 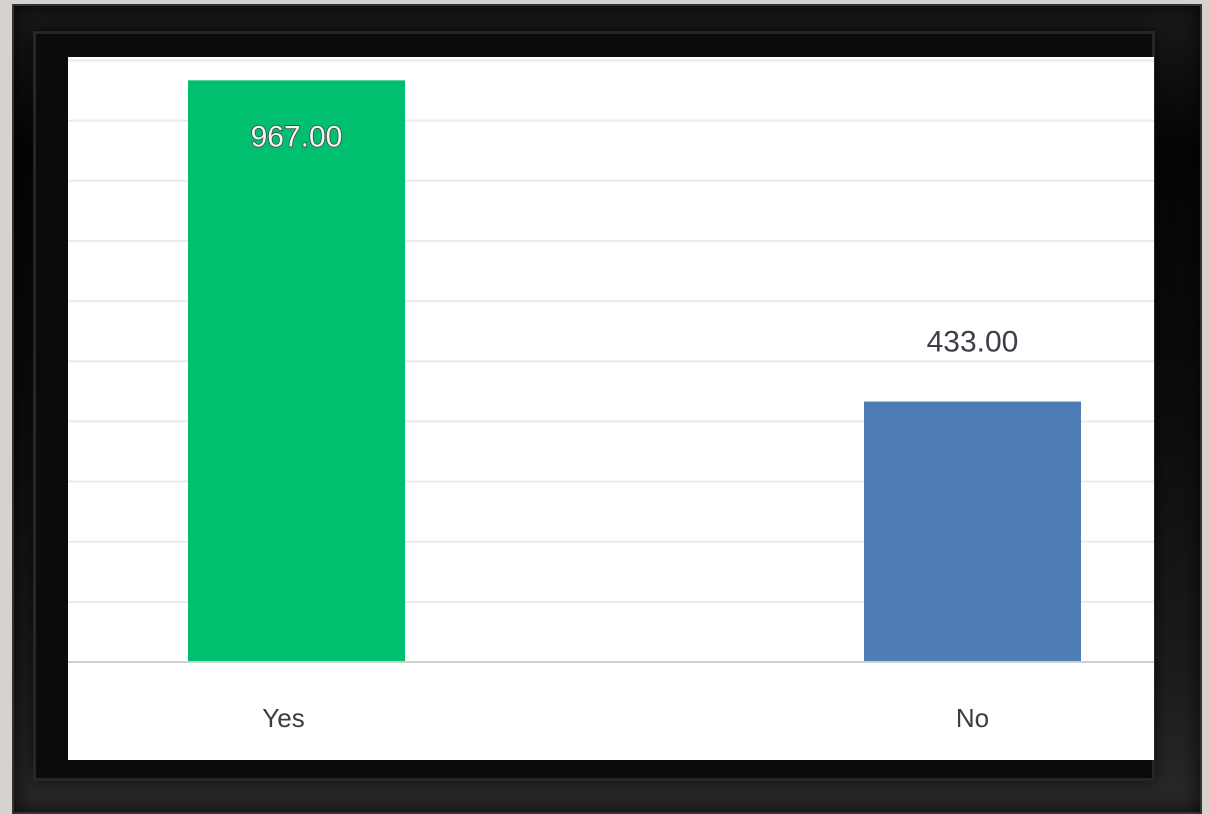 What do you see at coordinates (625, 718) in the screenshot?
I see `x-tick-labels: Yes No` at bounding box center [625, 718].